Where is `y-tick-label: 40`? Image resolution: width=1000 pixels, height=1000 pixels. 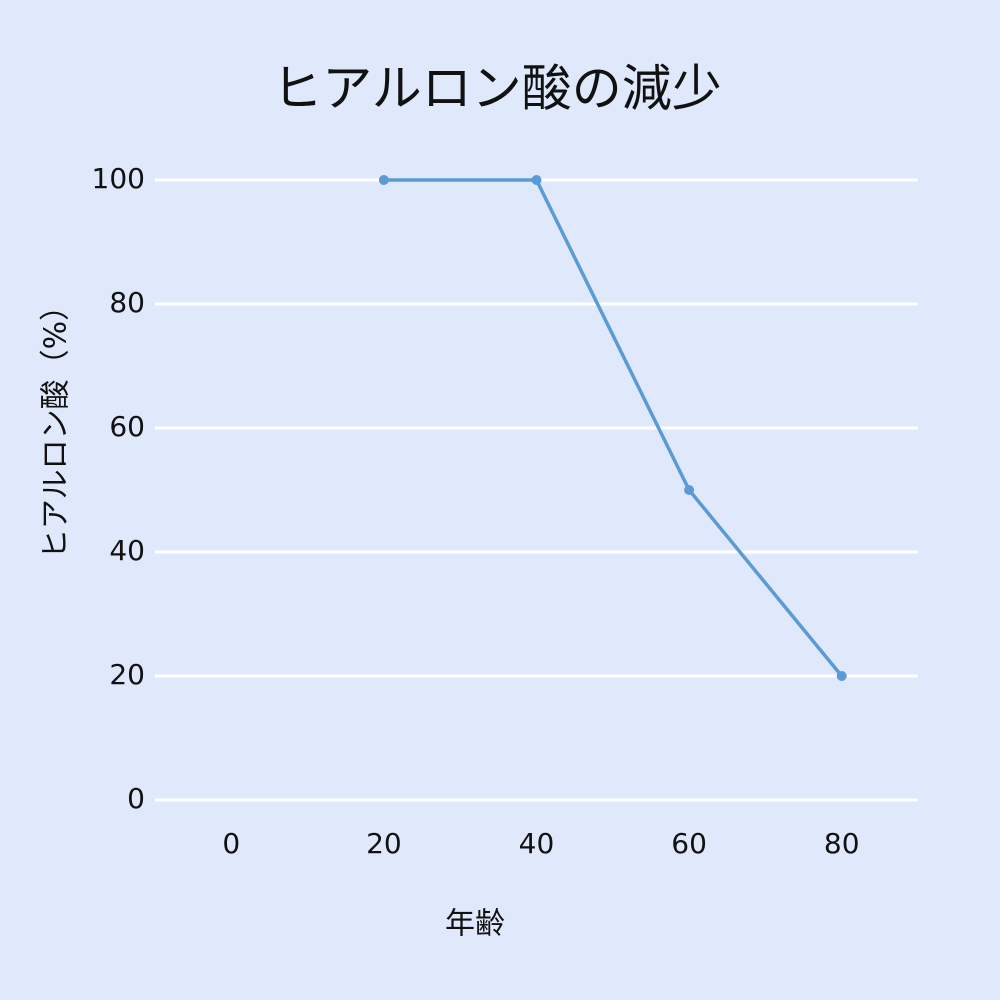
y-tick-label: 40 is located at coordinates (127, 550).